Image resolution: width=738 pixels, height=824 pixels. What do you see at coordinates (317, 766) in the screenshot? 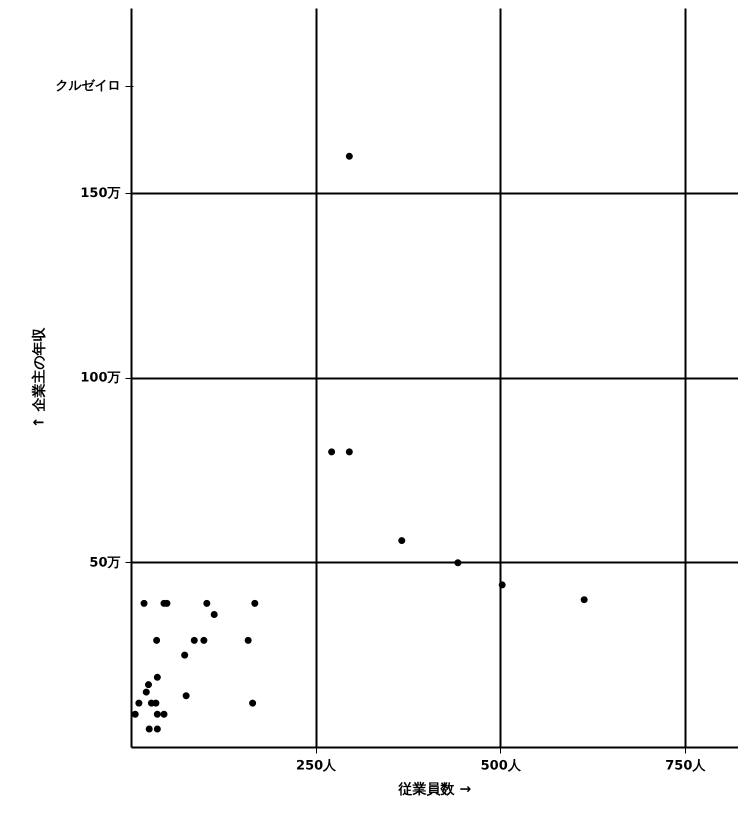
I see `x-tick-label: 250人` at bounding box center [317, 766].